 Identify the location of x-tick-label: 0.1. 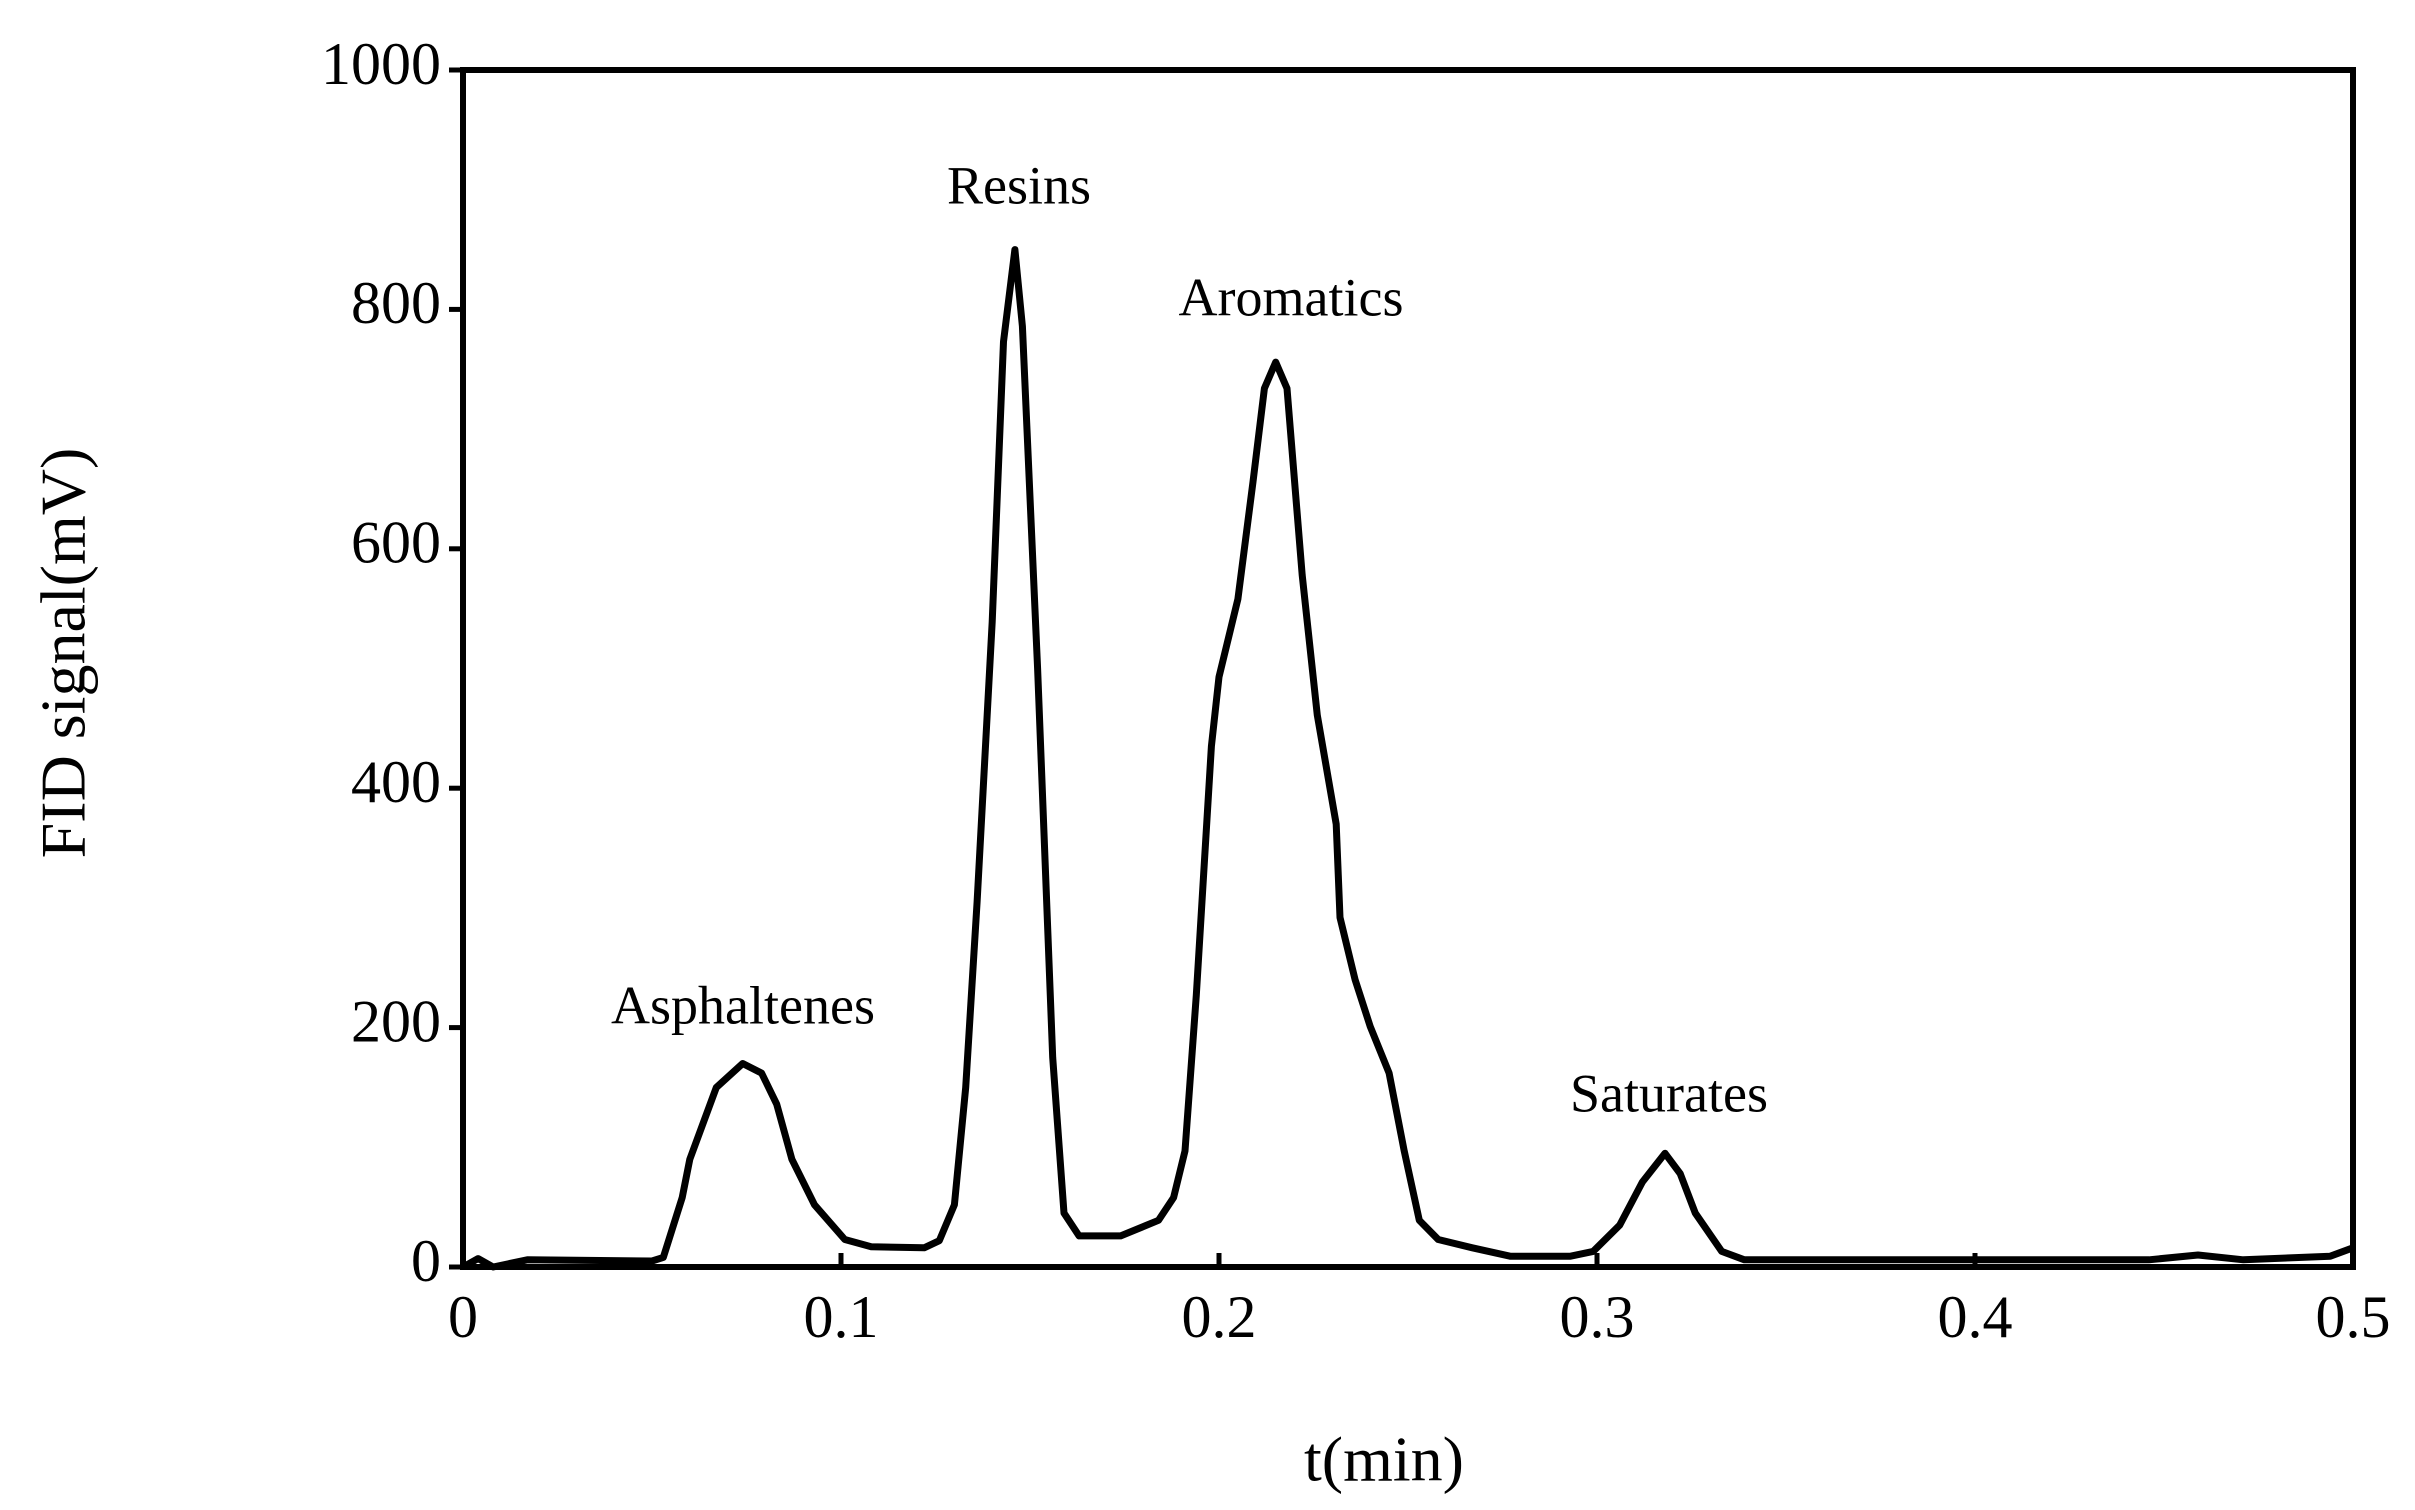
(841, 1317).